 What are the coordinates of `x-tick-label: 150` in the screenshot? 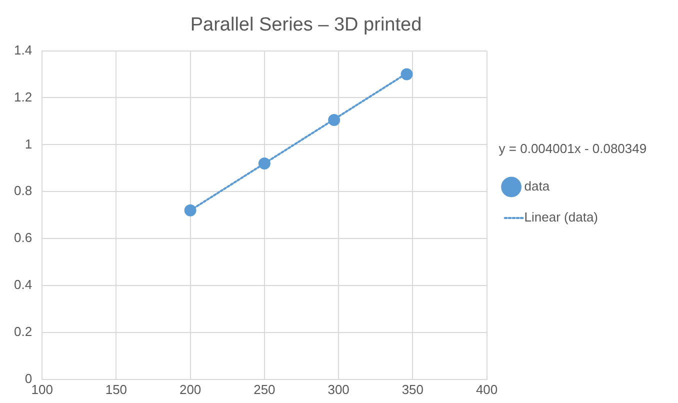 It's located at (116, 389).